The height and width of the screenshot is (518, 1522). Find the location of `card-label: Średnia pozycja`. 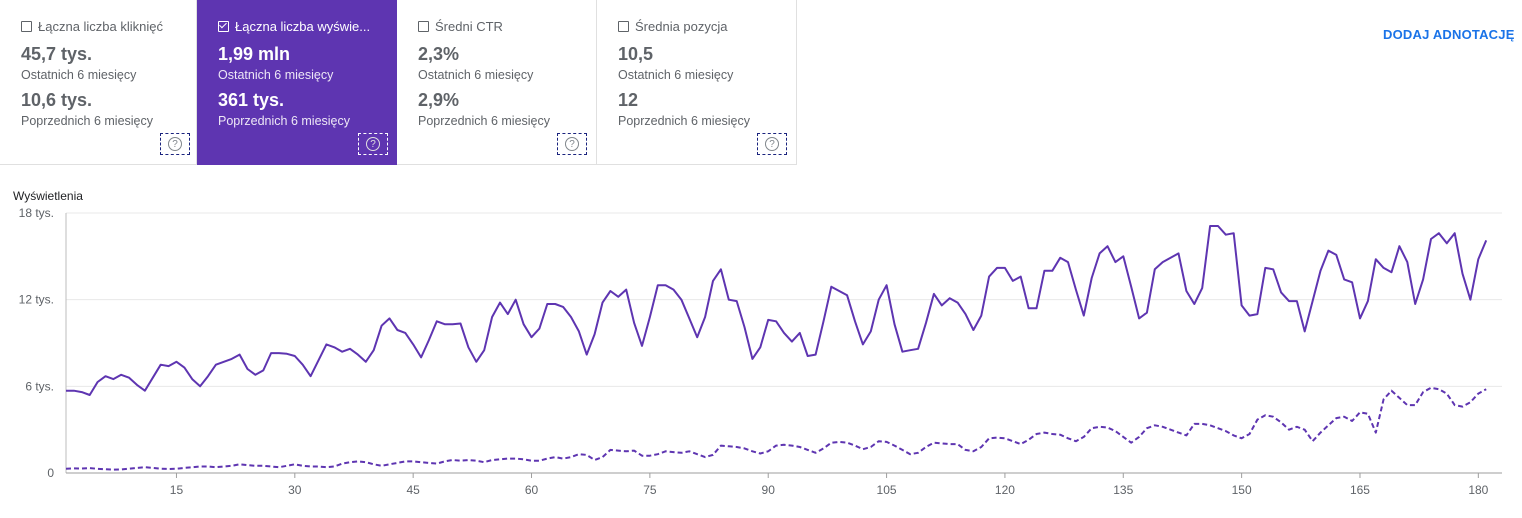

card-label: Średnia pozycja is located at coordinates (681, 26).